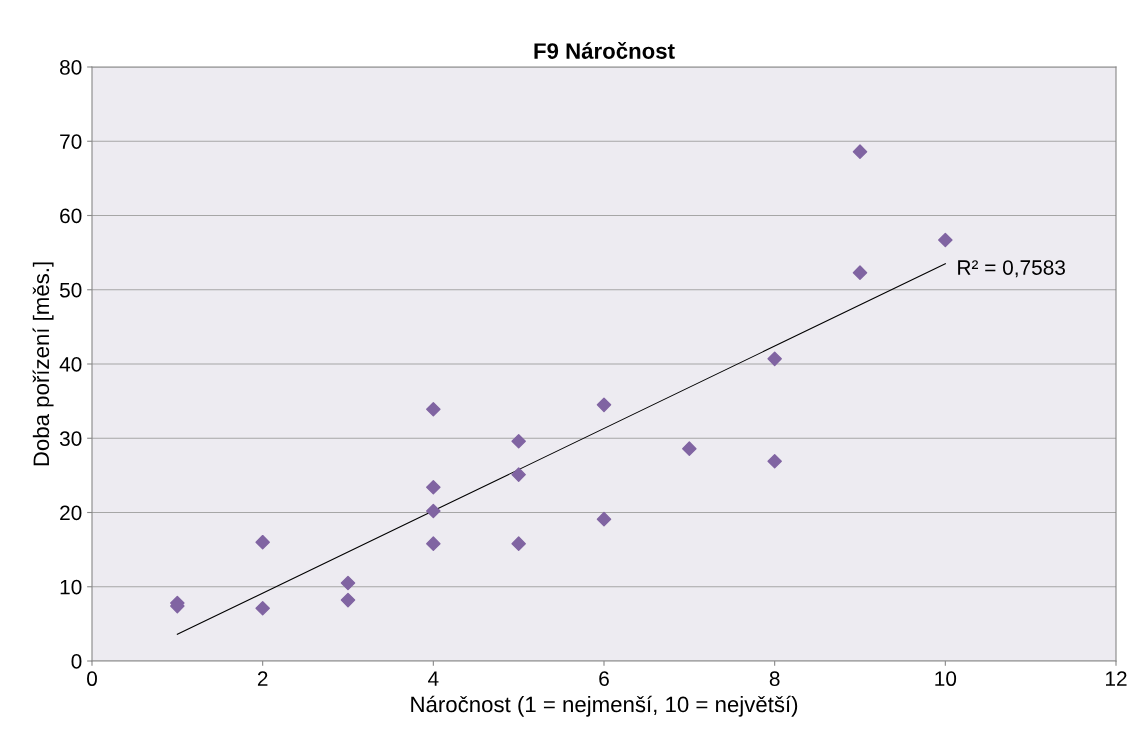 The width and height of the screenshot is (1128, 735). I want to click on chart-title: F9 Náročnost, so click(604, 50).